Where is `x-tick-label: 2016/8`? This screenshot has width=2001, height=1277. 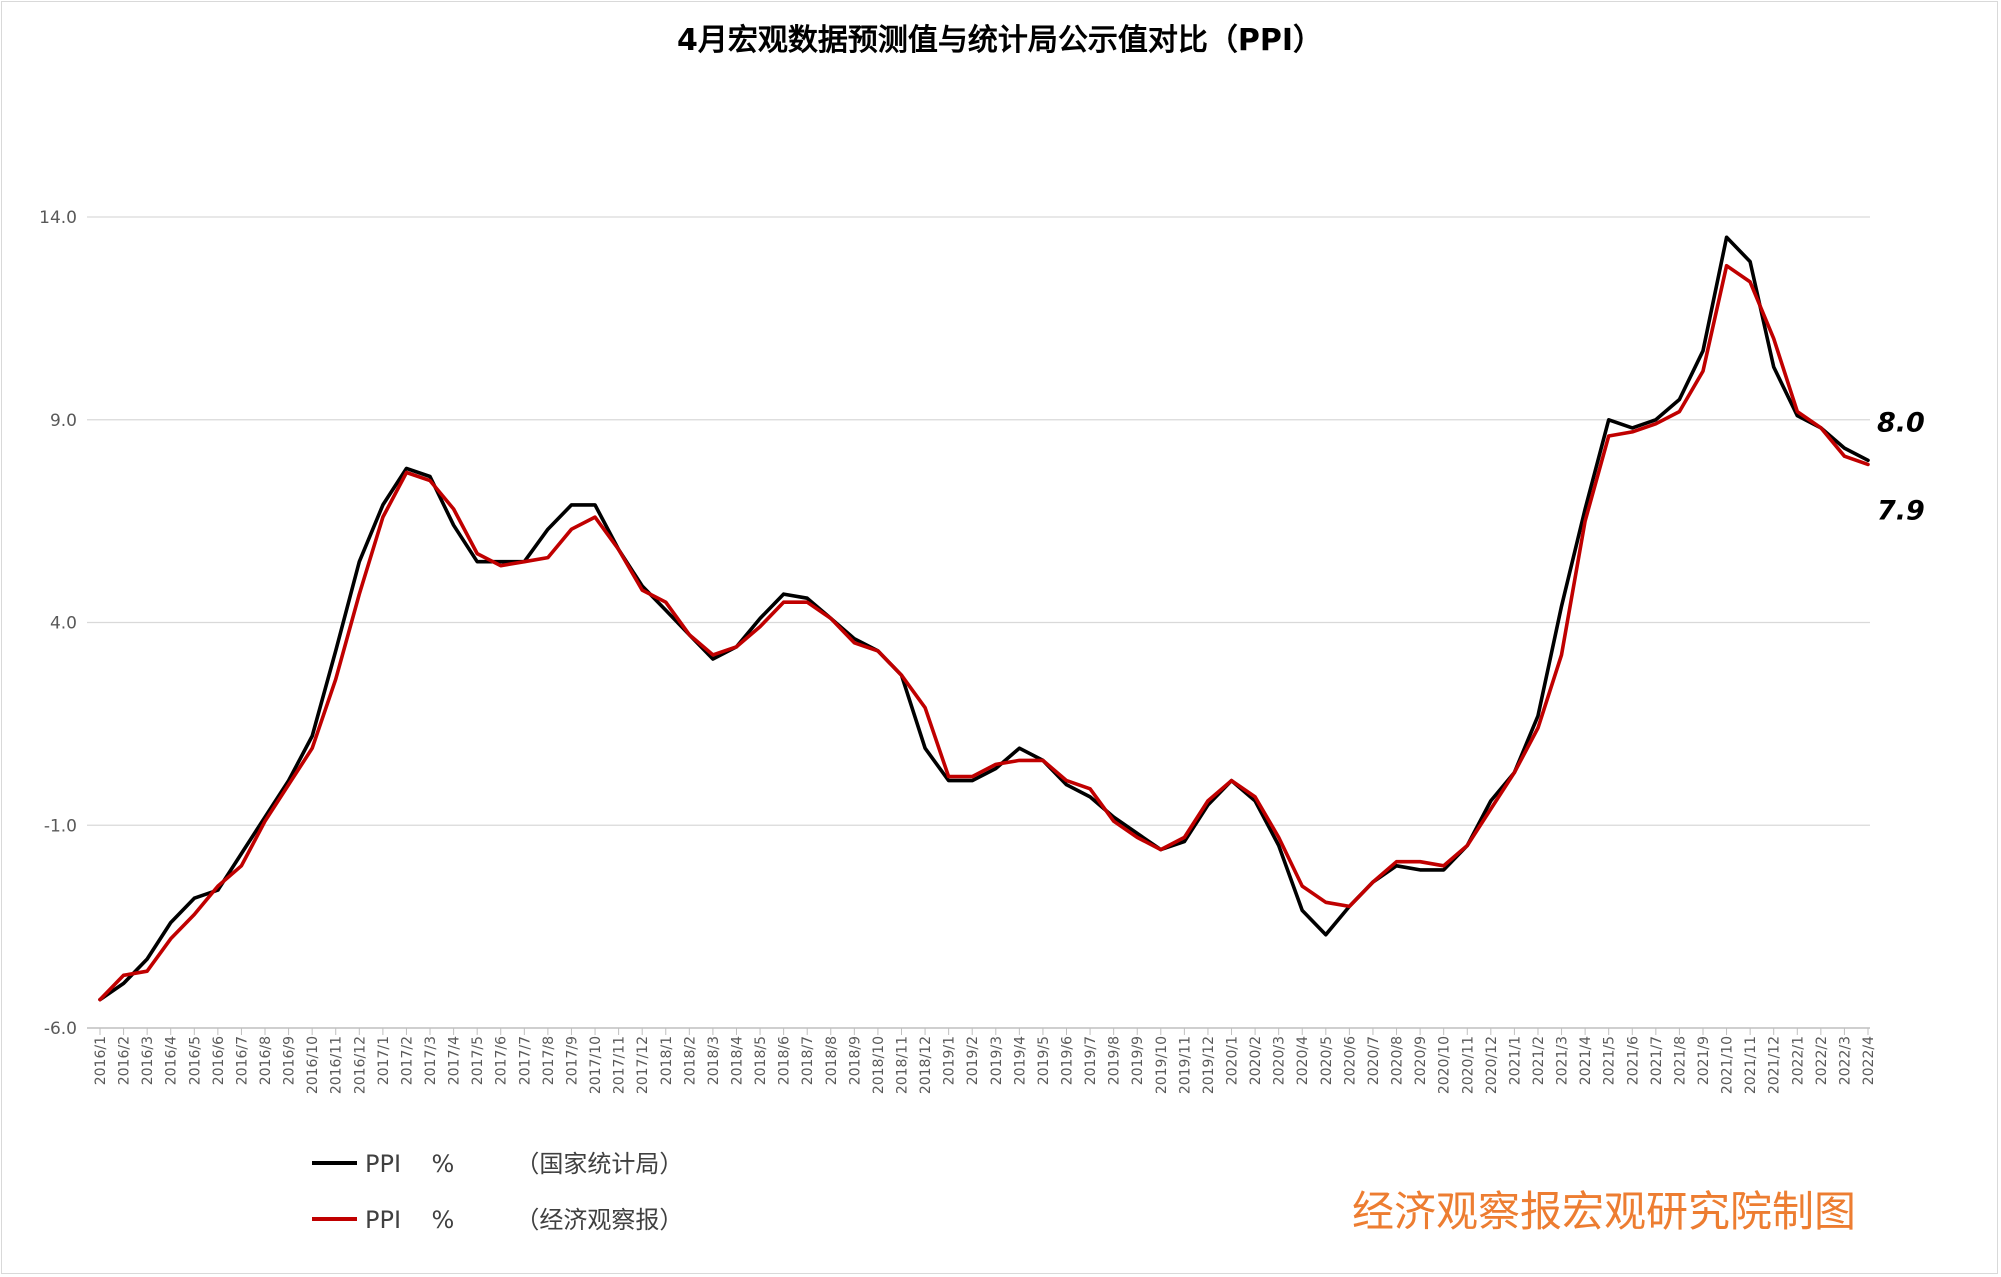
x-tick-label: 2016/8 is located at coordinates (266, 1060).